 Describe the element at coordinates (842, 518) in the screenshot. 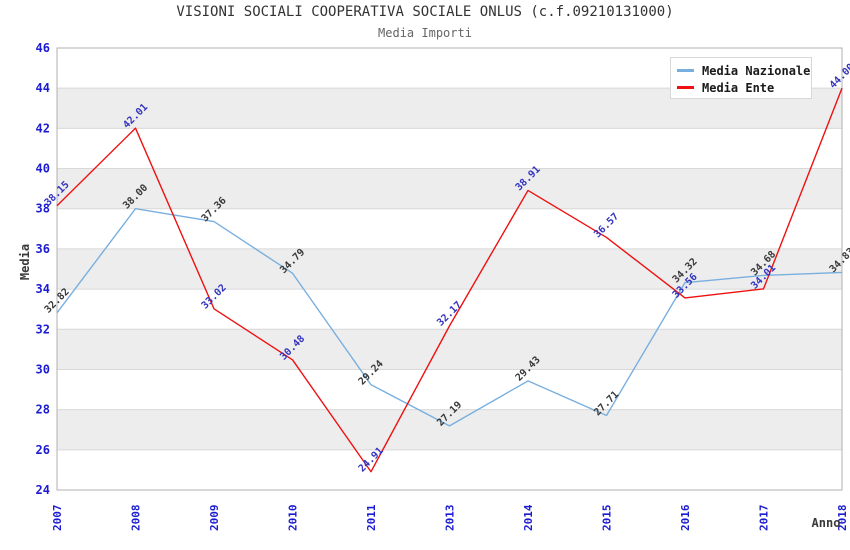

I see `x-tick-label: 2018` at that location.